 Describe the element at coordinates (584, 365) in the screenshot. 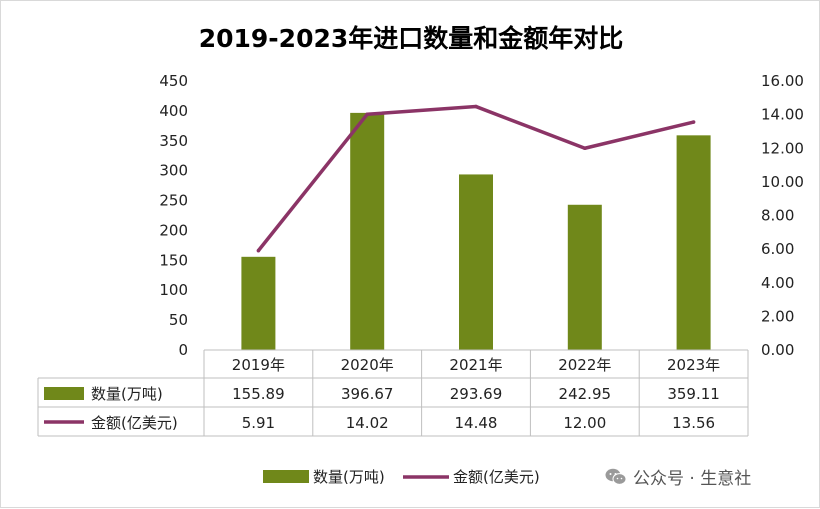

I see `x-category-label: 2022年` at that location.